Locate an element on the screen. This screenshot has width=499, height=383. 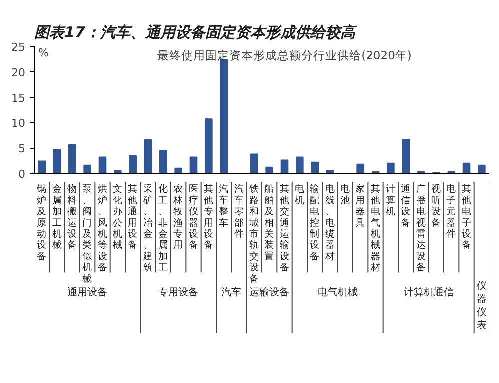
x-tick-label: 视听设备 is located at coordinates (436, 206).